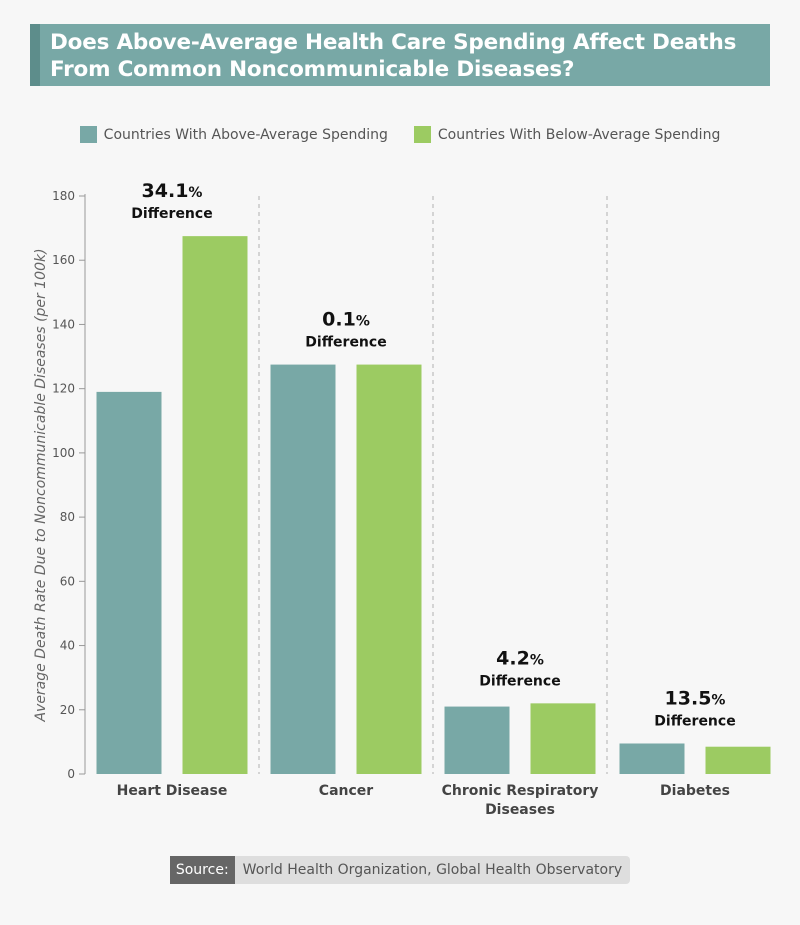 This screenshot has width=800, height=925. I want to click on source-label: Source:, so click(202, 870).